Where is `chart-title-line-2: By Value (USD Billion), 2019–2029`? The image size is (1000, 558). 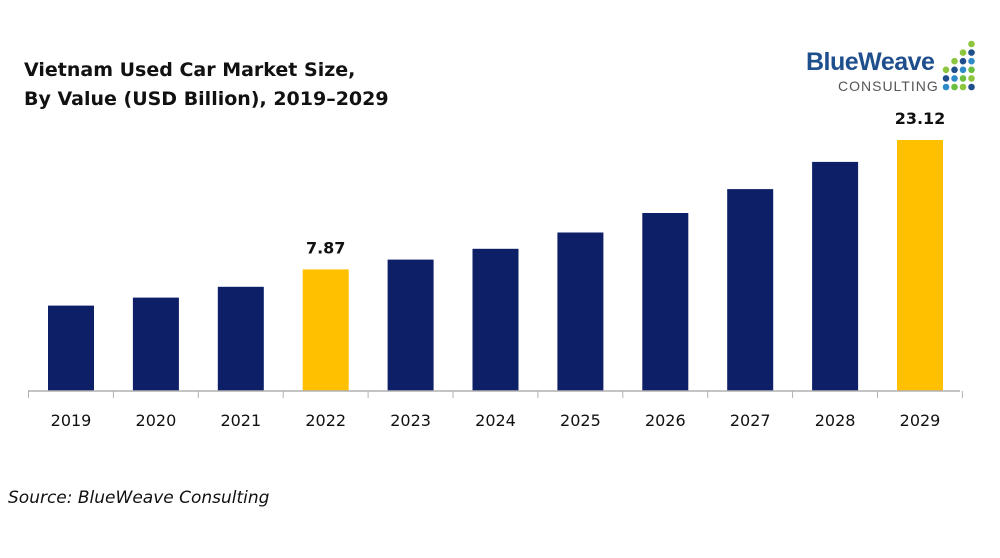 chart-title-line-2: By Value (USD Billion), 2019–2029 is located at coordinates (206, 99).